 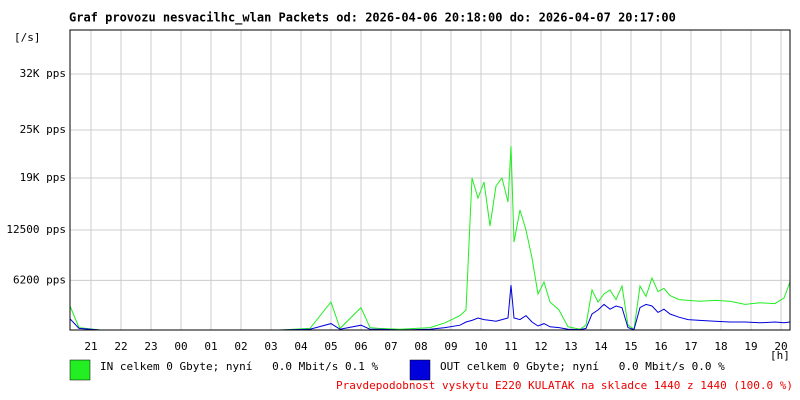 I want to click on x-tick-label: 18, so click(x=720, y=346).